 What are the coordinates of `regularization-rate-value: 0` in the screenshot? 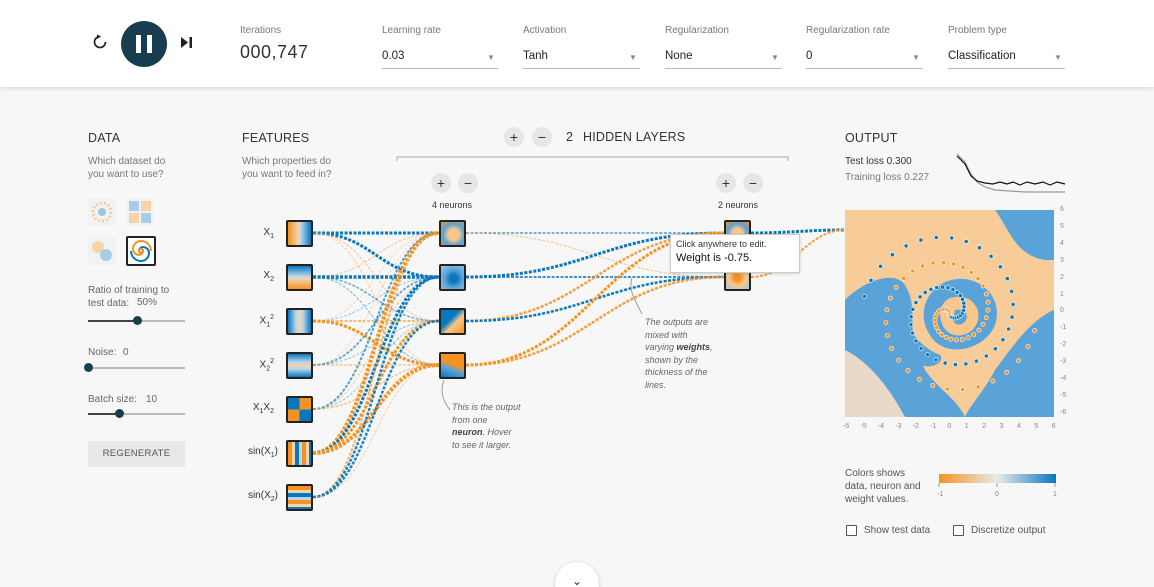 It's located at (809, 56).